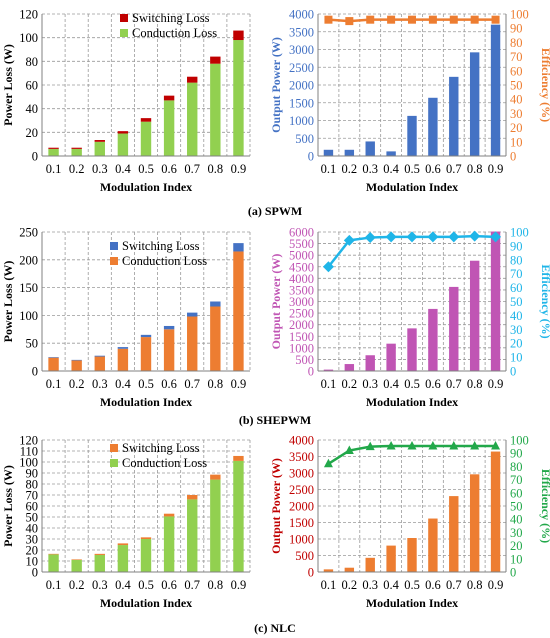 Image resolution: width=550 pixels, height=638 pixels. I want to click on y2-tick-label: 50, so click(516, 302).